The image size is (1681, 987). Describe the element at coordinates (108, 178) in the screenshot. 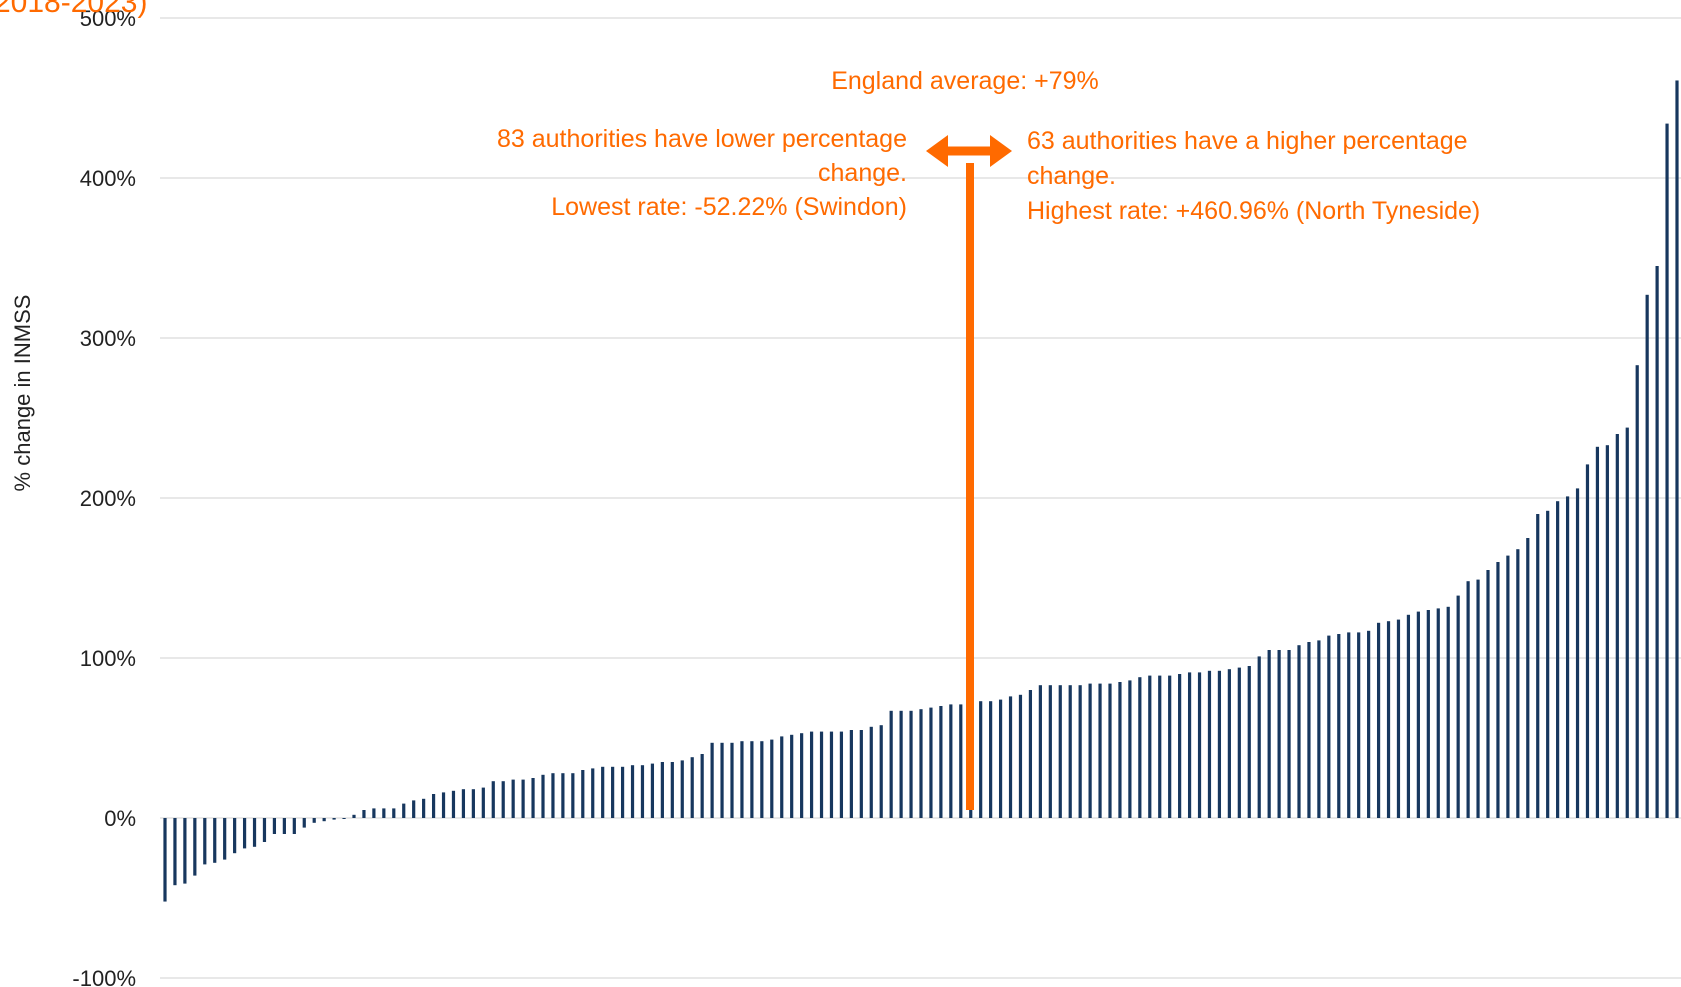

I see `y-tick-label: 400%` at that location.